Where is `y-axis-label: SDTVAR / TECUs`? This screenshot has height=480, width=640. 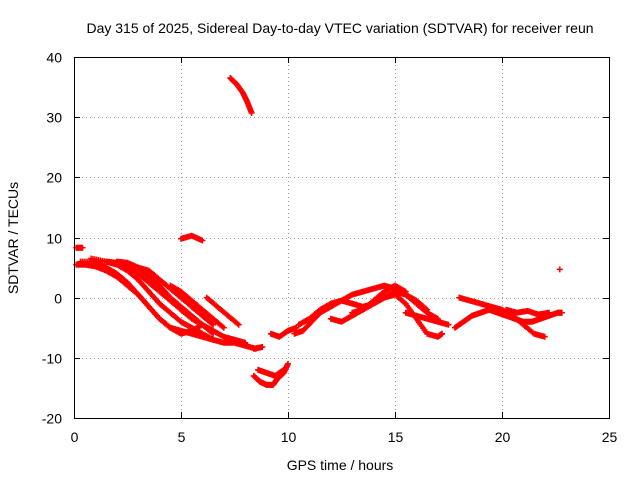 y-axis-label: SDTVAR / TECUs is located at coordinates (13, 238).